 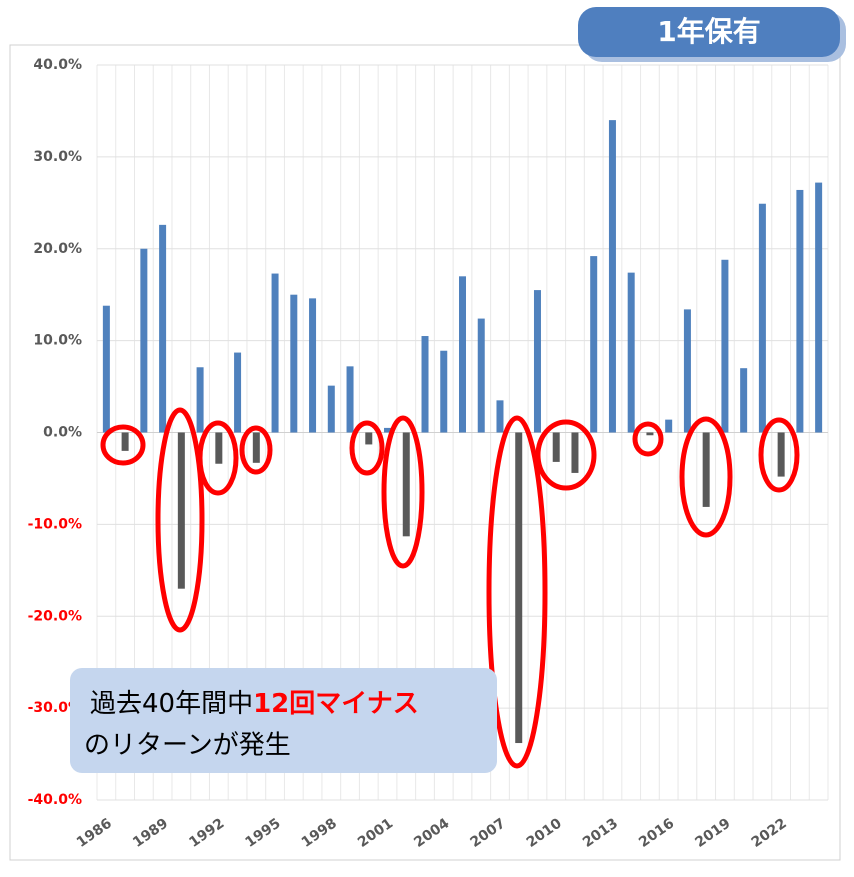 I want to click on y-tick-label: 30.0%, so click(x=57, y=157).